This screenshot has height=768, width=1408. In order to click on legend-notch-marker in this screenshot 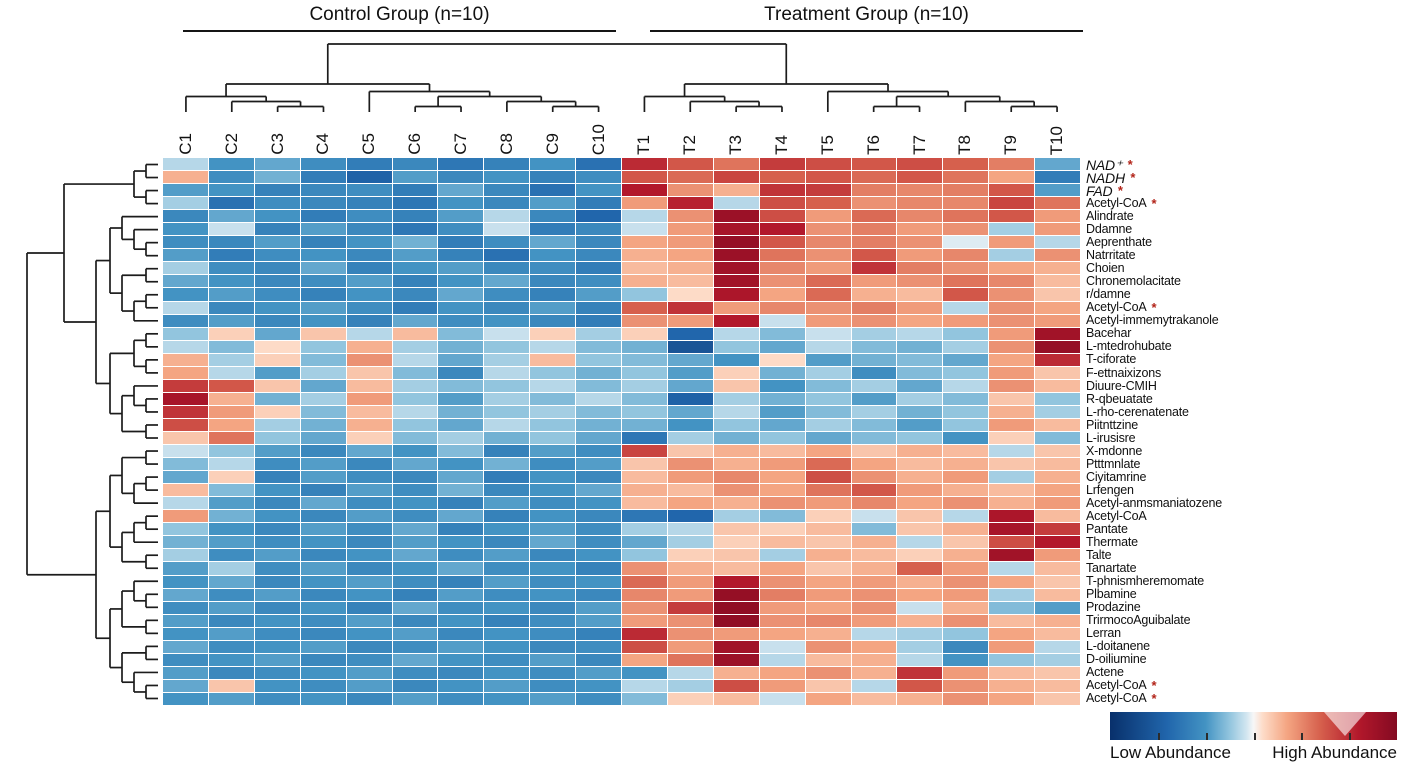, I will do `click(1345, 724)`.